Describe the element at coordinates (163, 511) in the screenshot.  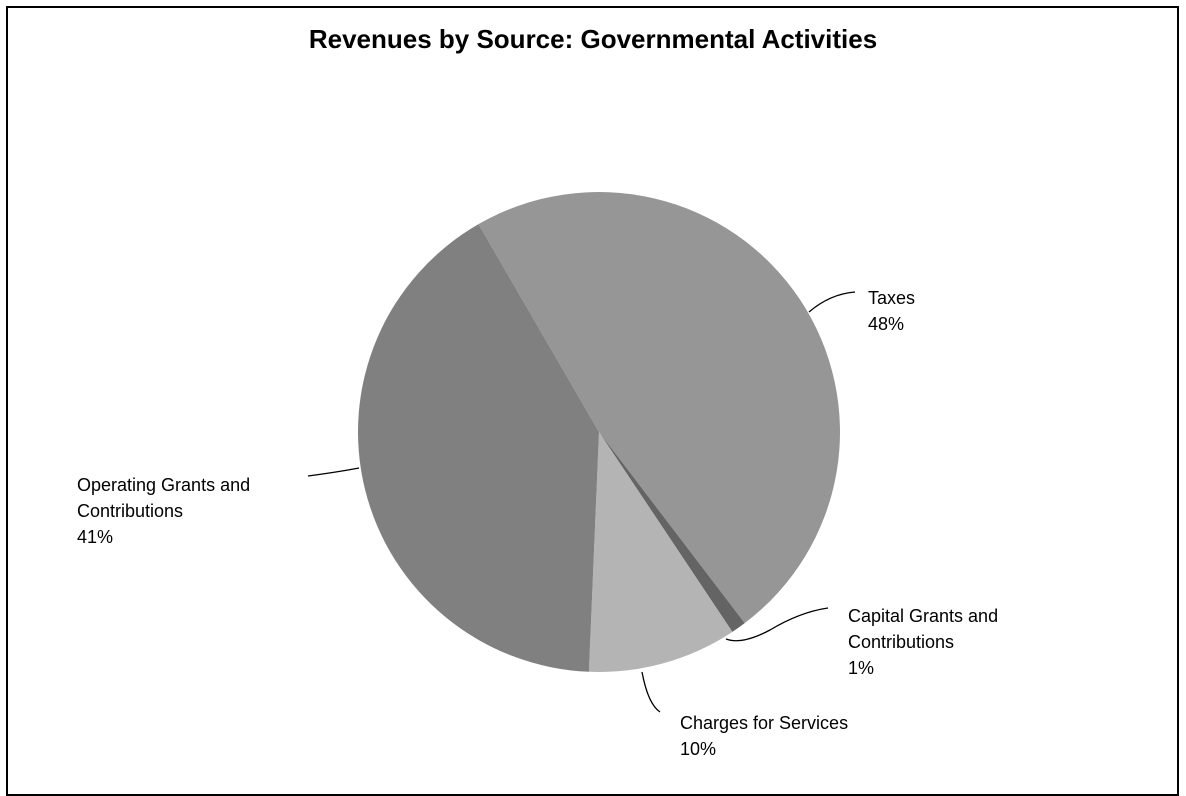
I see `data-label-operating-grants-and-contributions: Operating Grants and Contributions 41%` at that location.